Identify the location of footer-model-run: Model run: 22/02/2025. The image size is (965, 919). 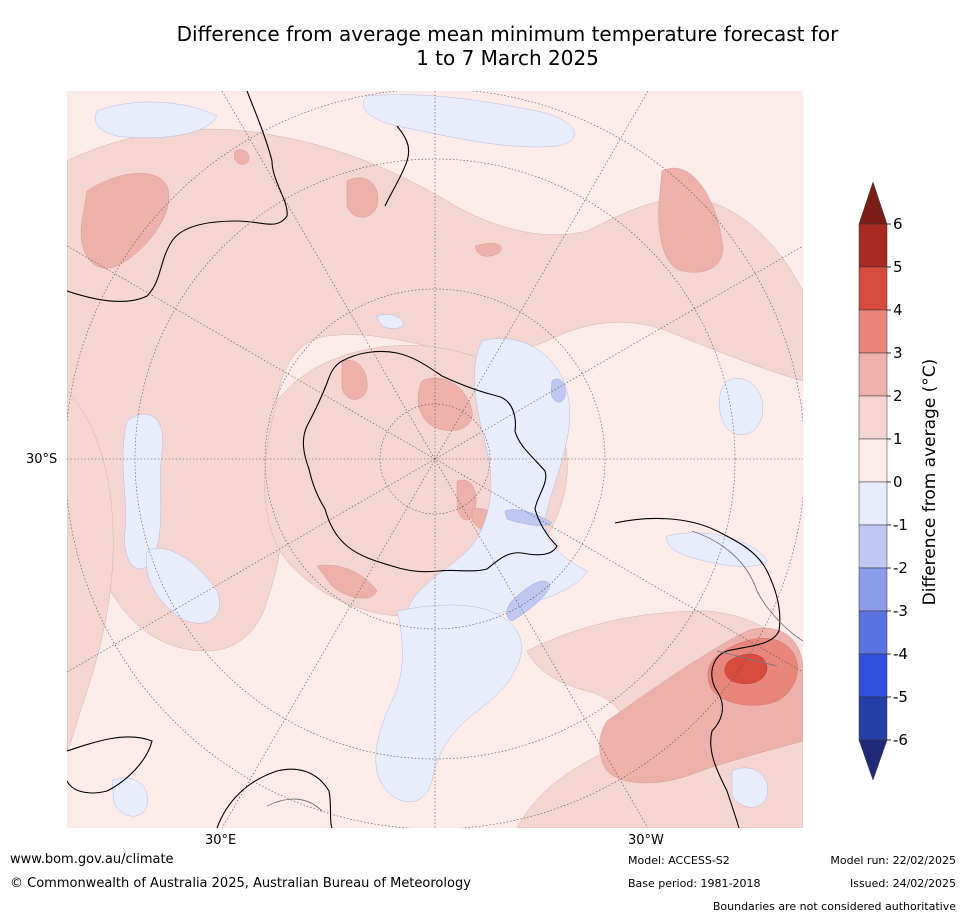
(893, 860).